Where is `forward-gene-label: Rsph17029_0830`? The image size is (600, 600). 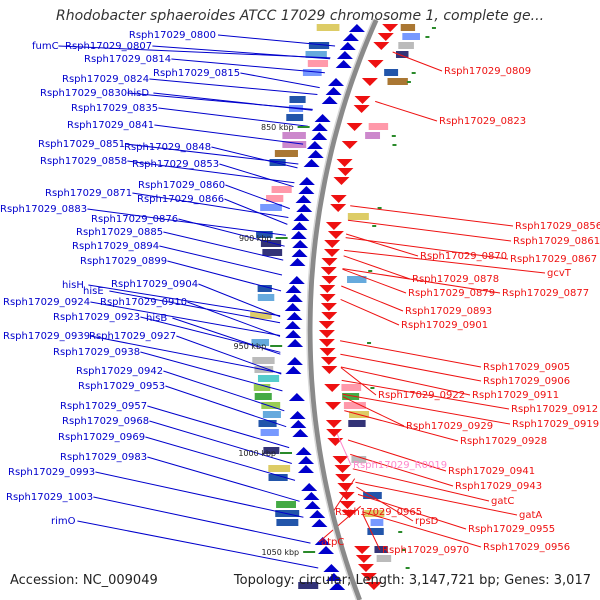
forward-gene-label: Rsph17029_0830 is located at coordinates (83, 93).